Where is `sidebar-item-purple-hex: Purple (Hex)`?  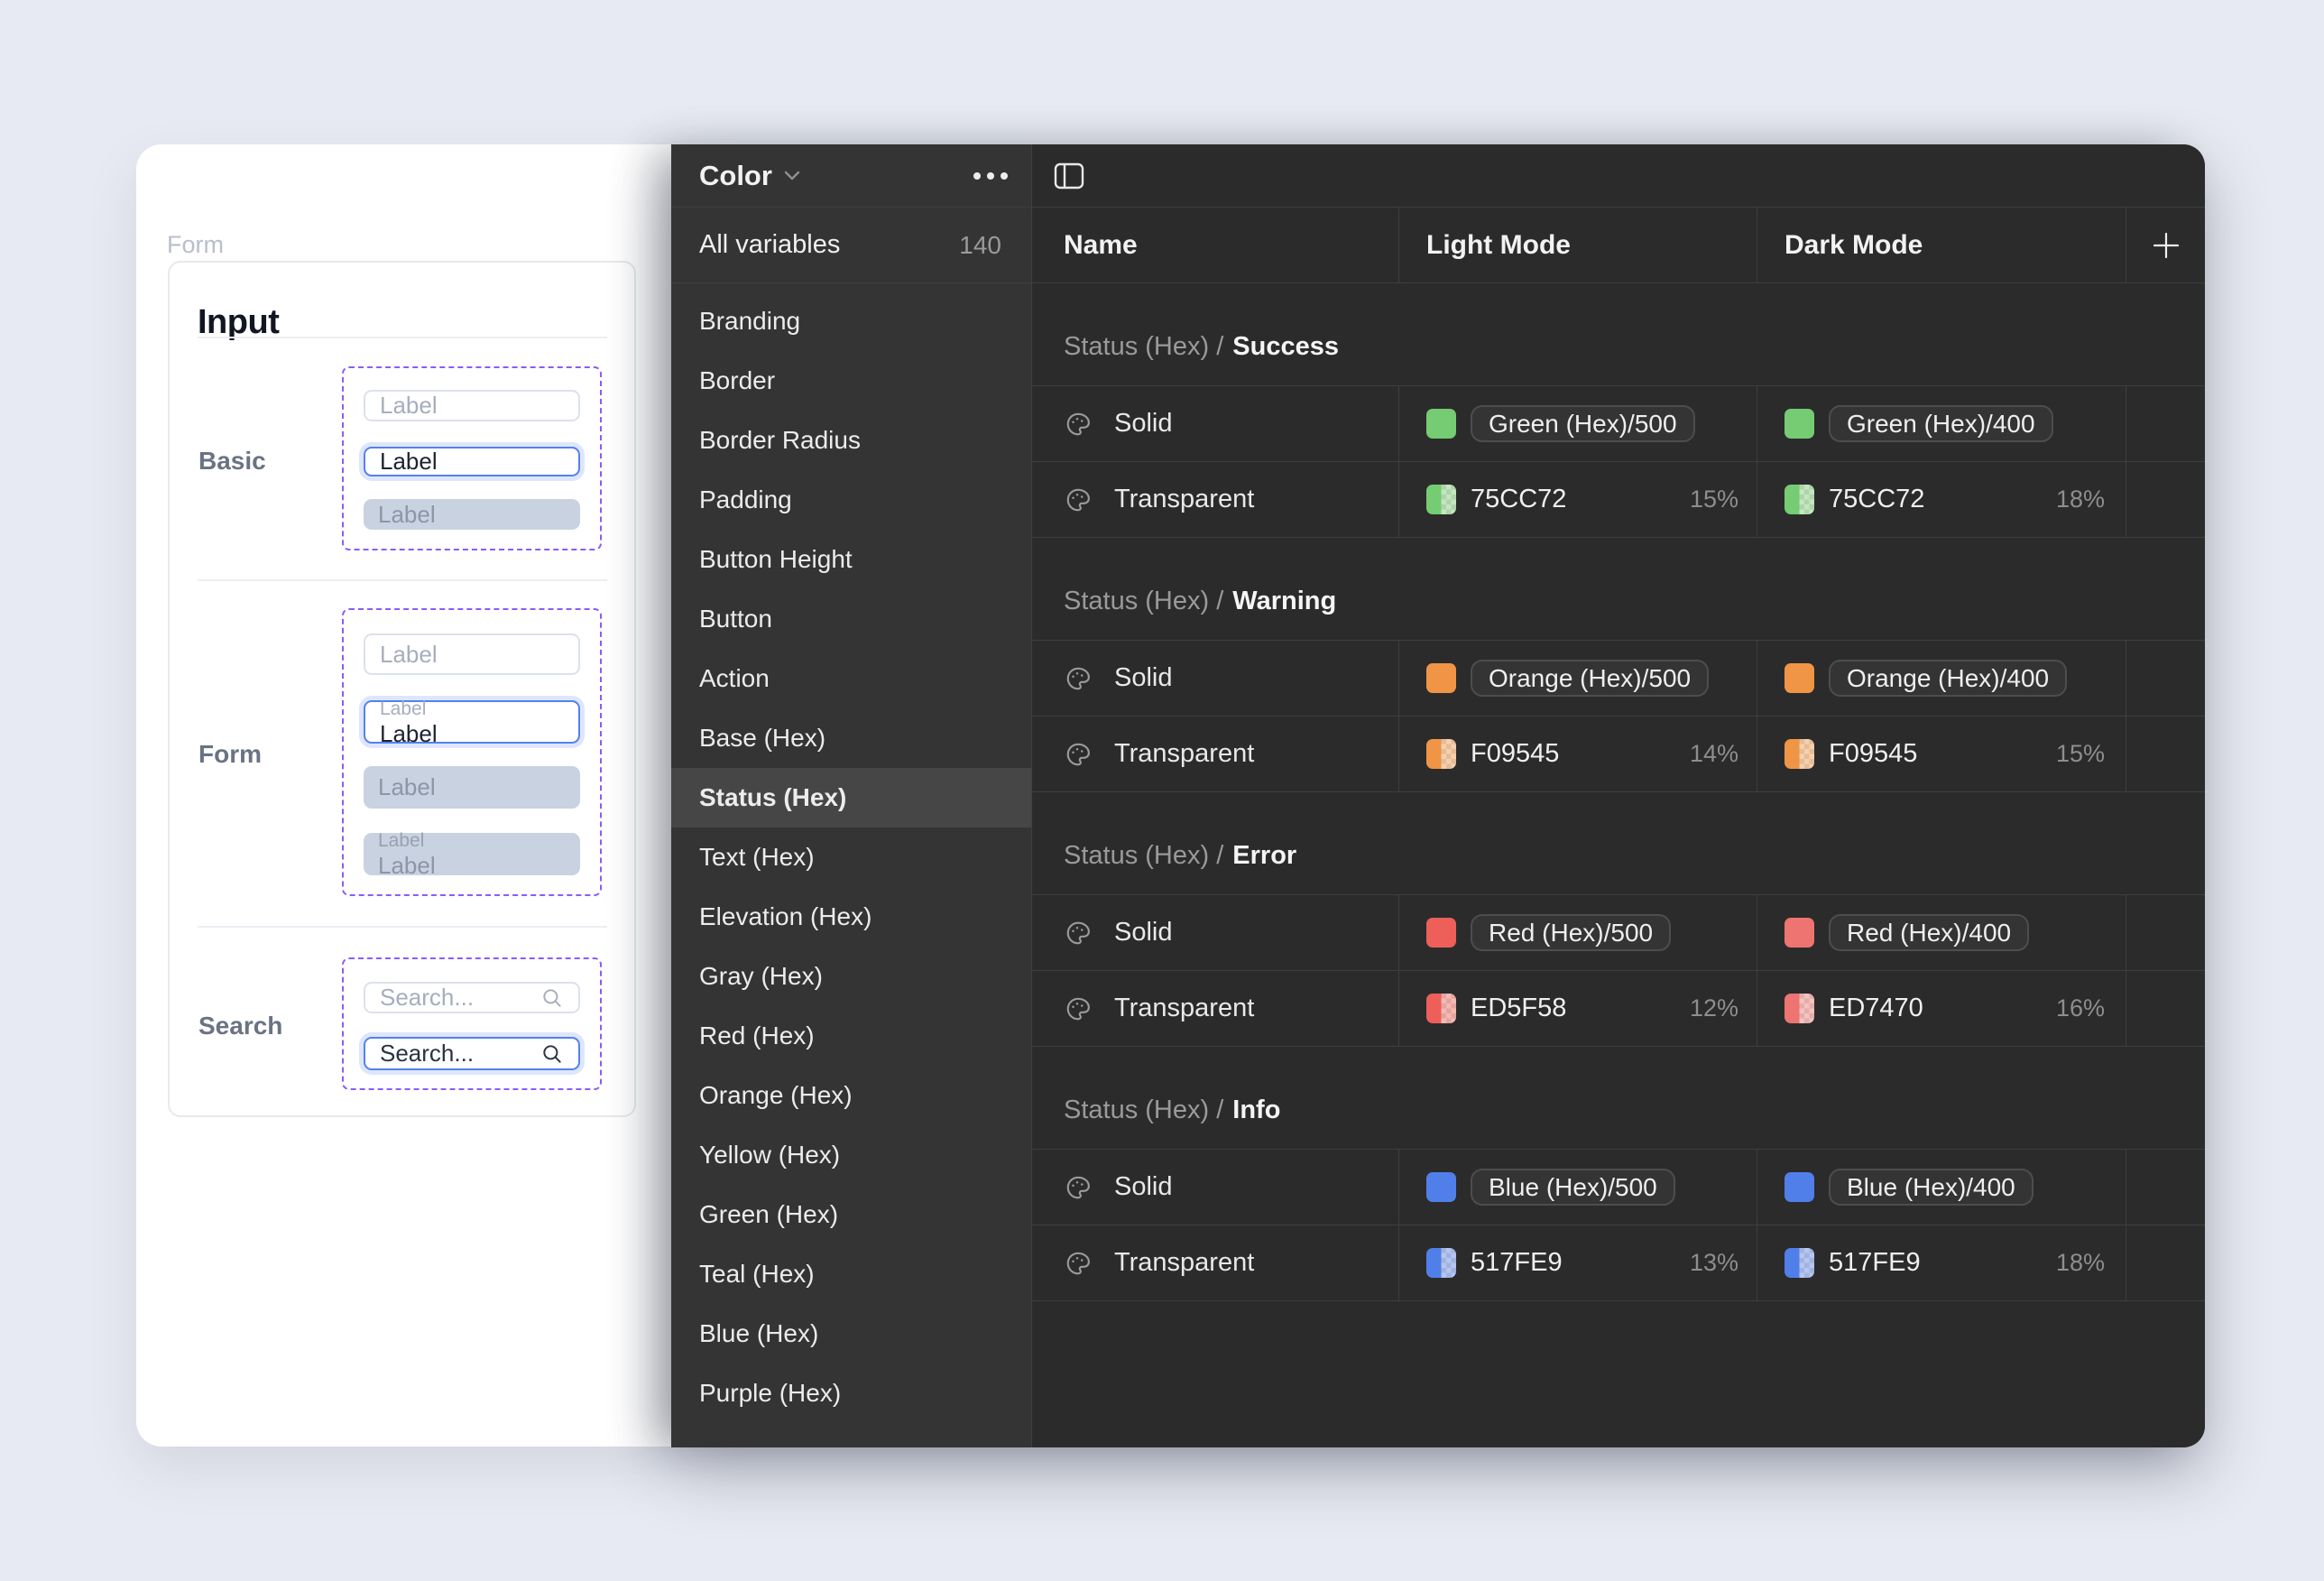 sidebar-item-purple-hex: Purple (Hex) is located at coordinates (770, 1393).